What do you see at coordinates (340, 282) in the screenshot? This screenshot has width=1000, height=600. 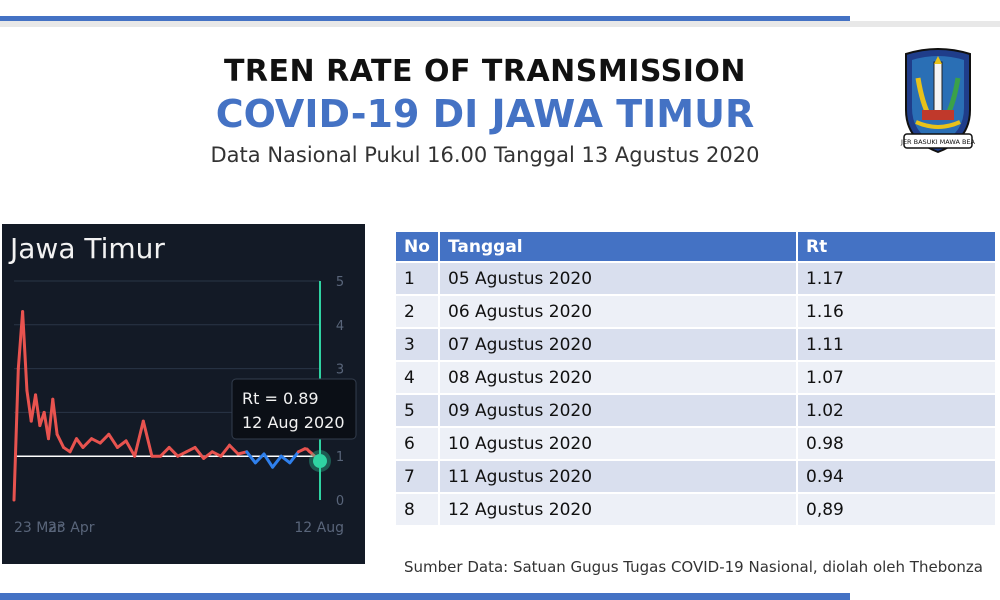 I see `y-tick-label: 5` at bounding box center [340, 282].